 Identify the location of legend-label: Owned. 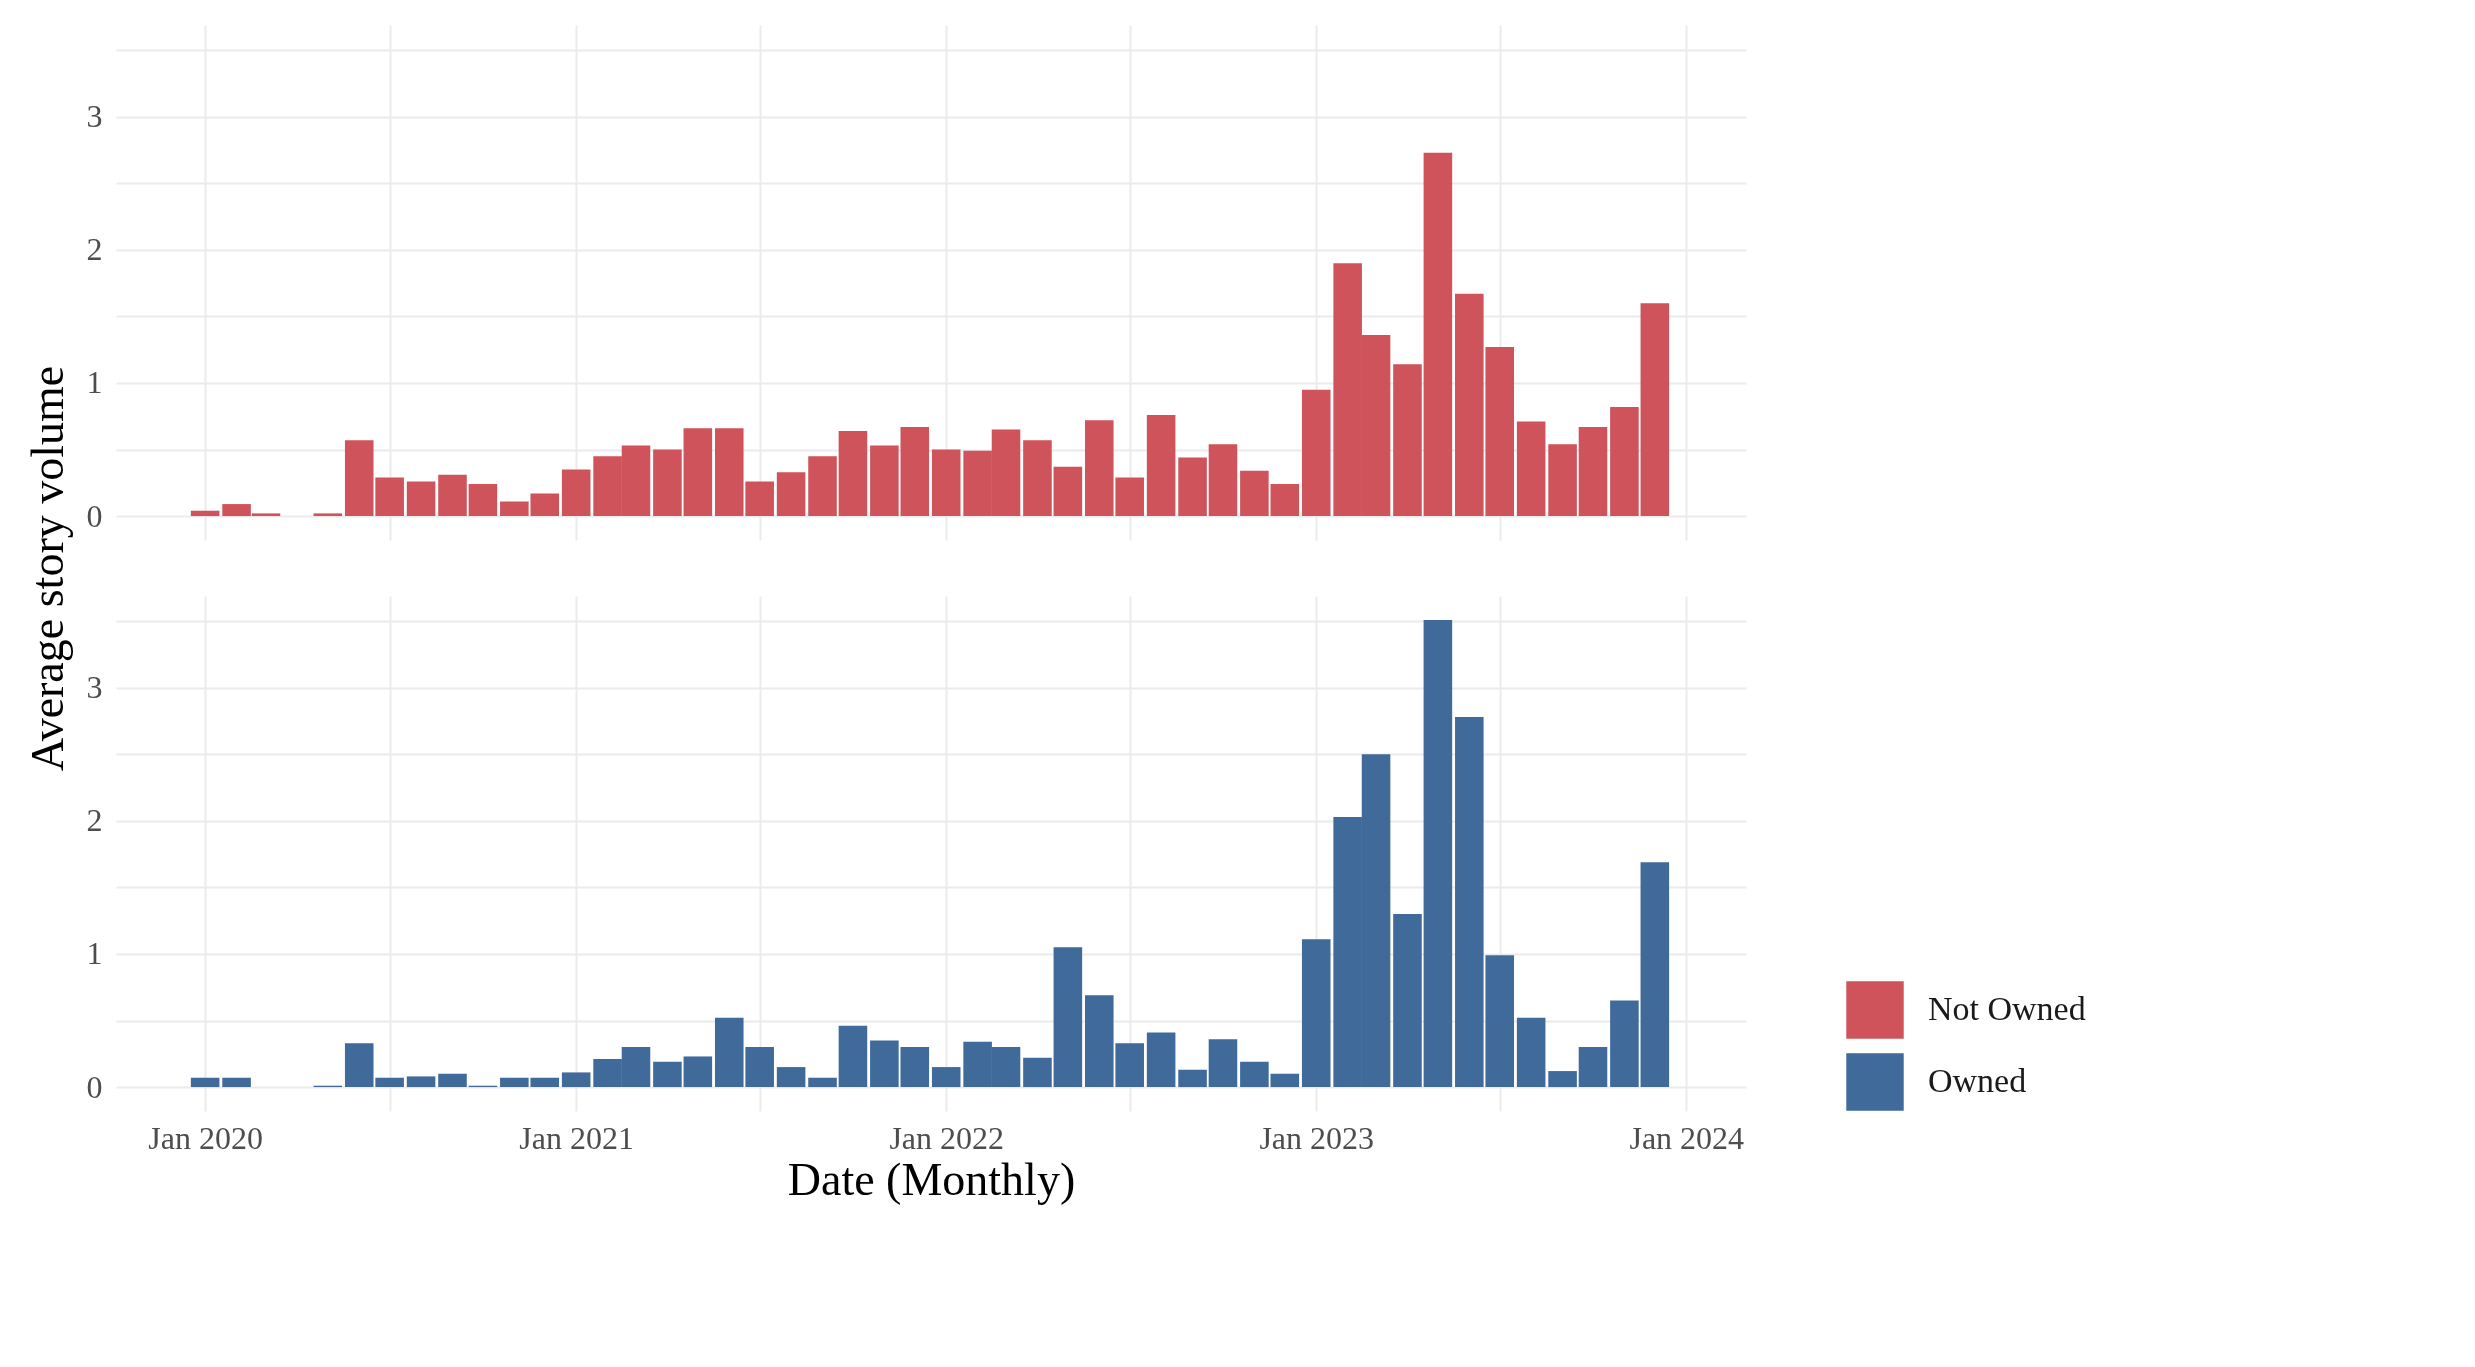
(1977, 1080).